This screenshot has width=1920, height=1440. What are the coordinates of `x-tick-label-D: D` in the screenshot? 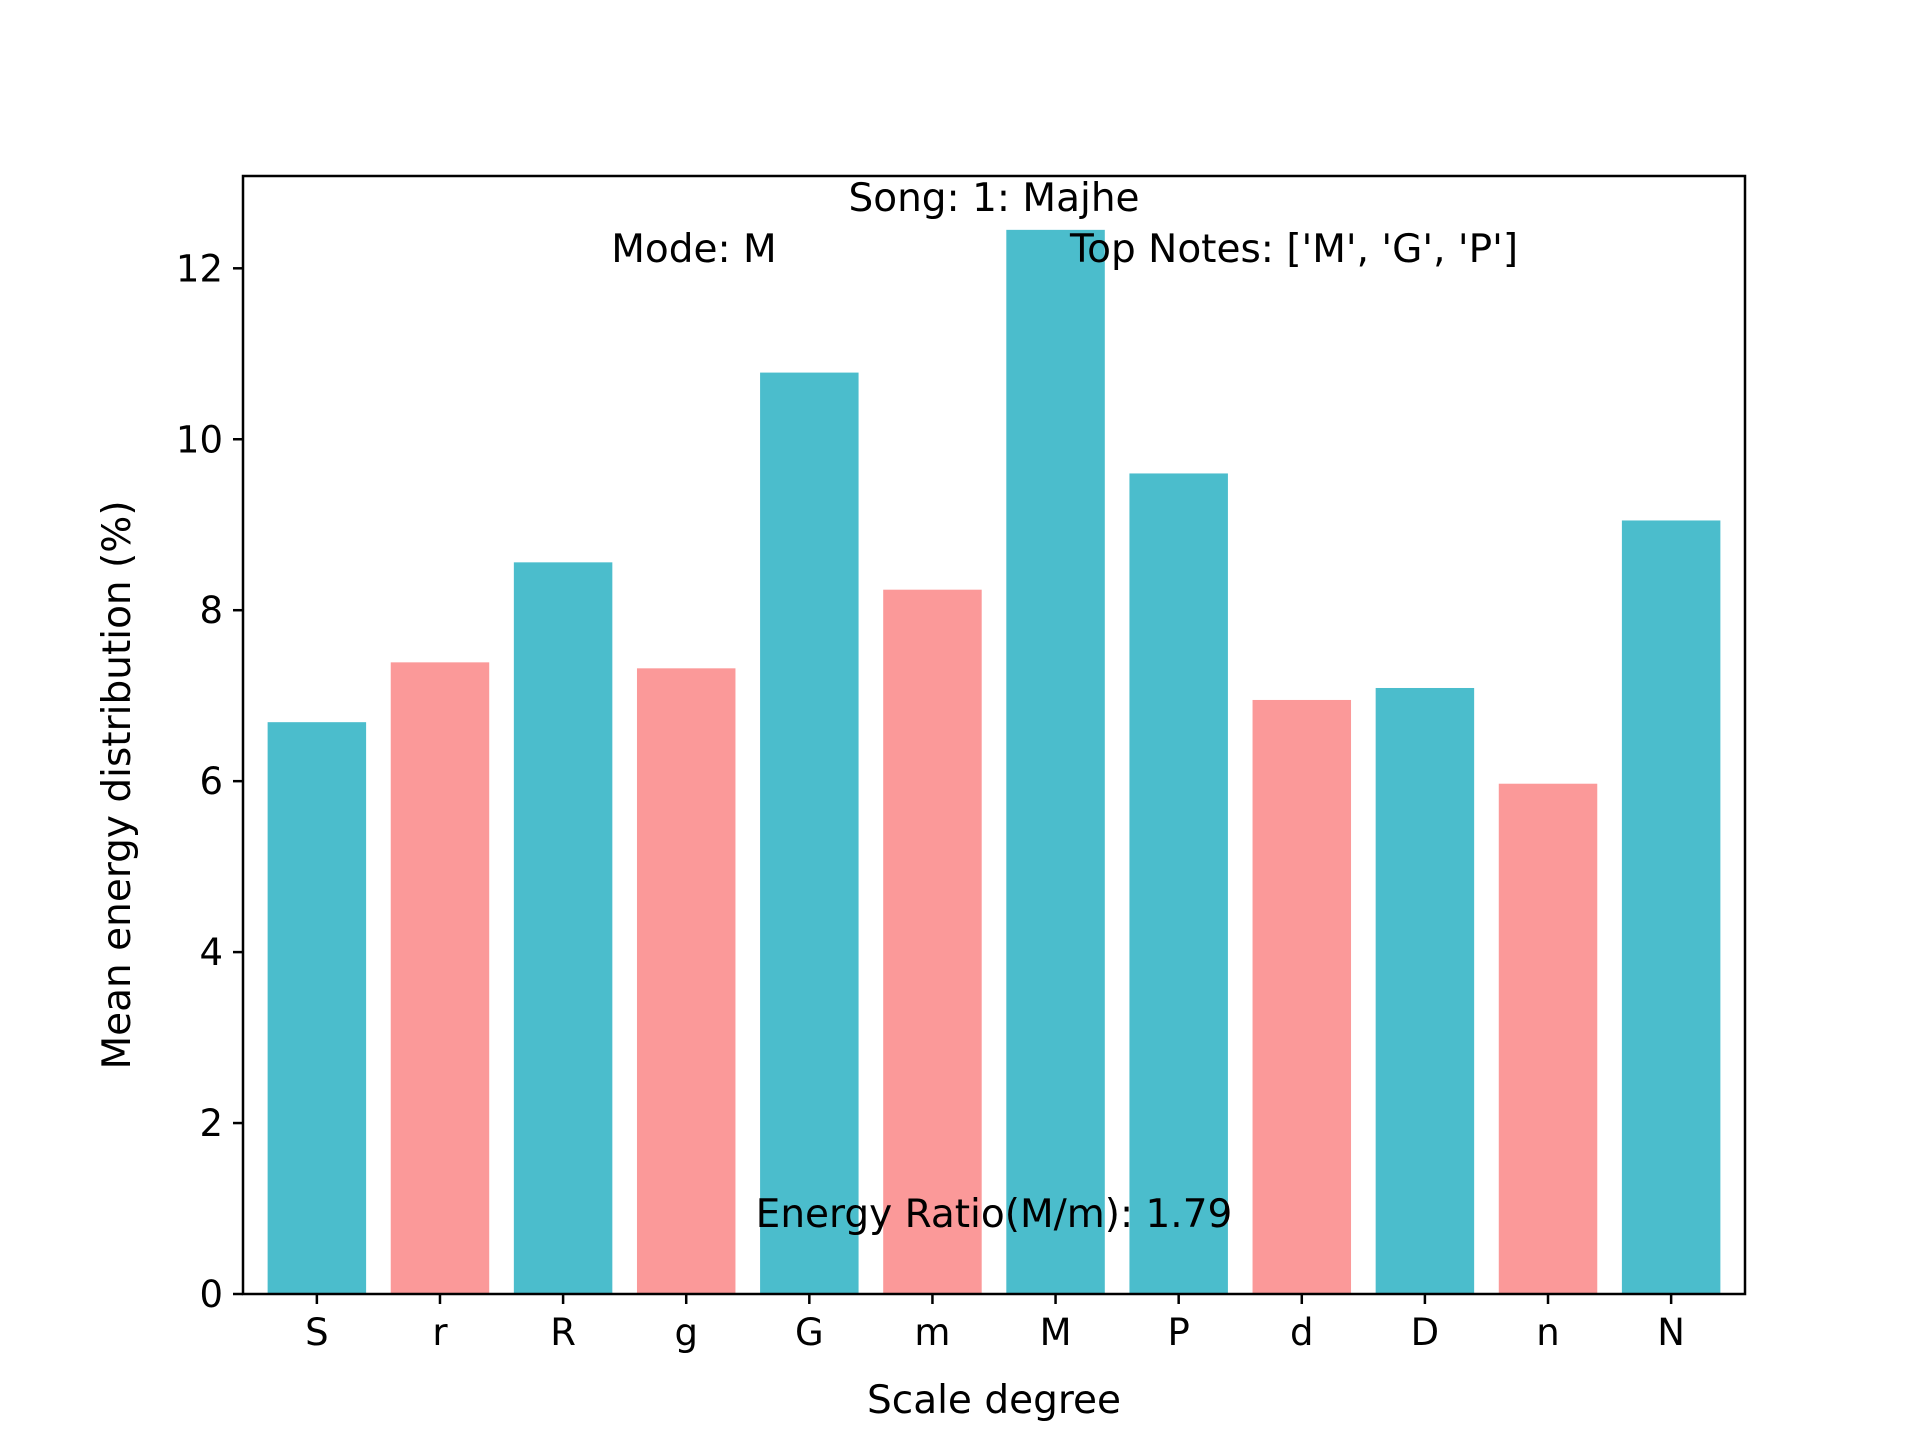 It's located at (1425, 1332).